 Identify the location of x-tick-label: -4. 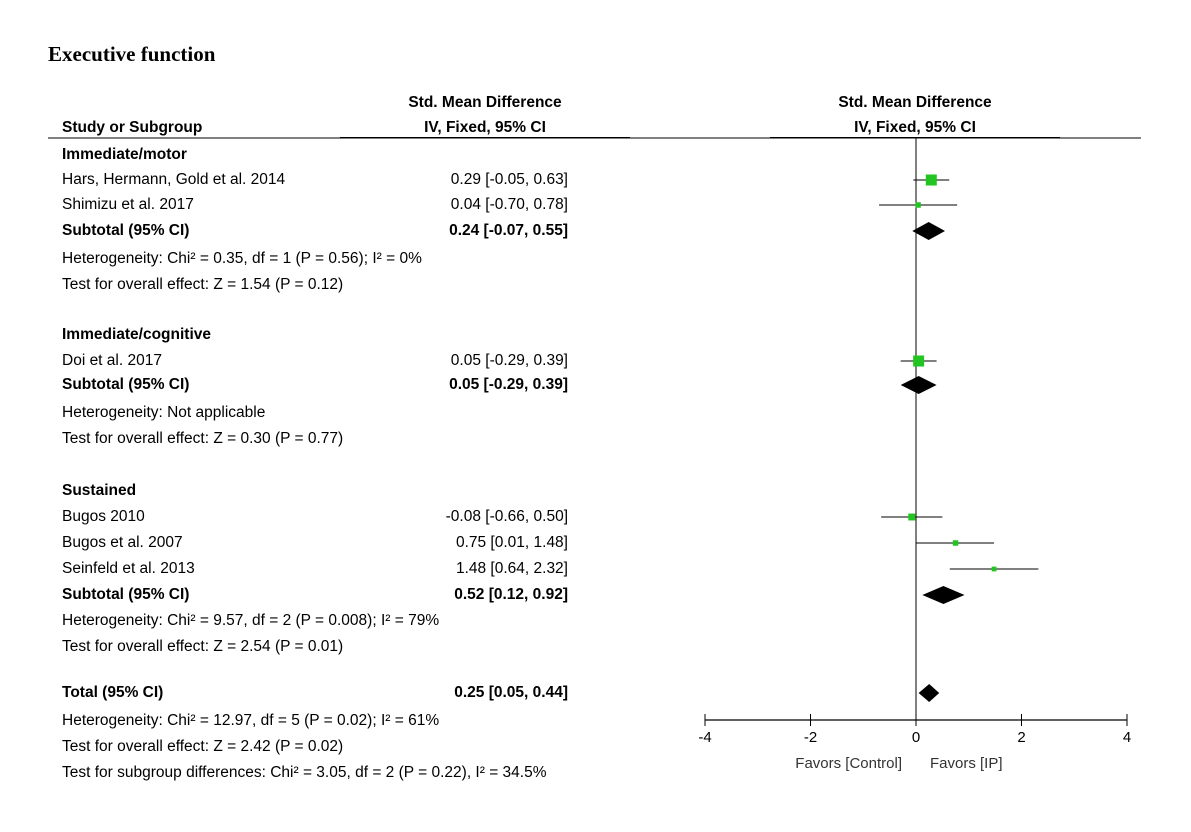
(704, 737).